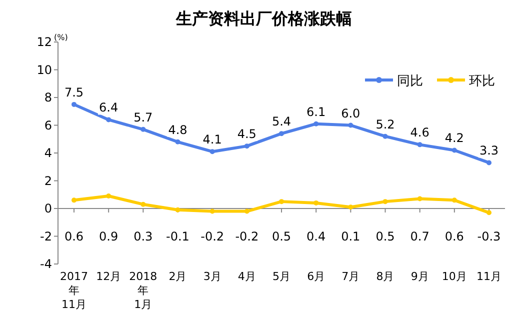  What do you see at coordinates (177, 276) in the screenshot?
I see `x-tick-label: 2月` at bounding box center [177, 276].